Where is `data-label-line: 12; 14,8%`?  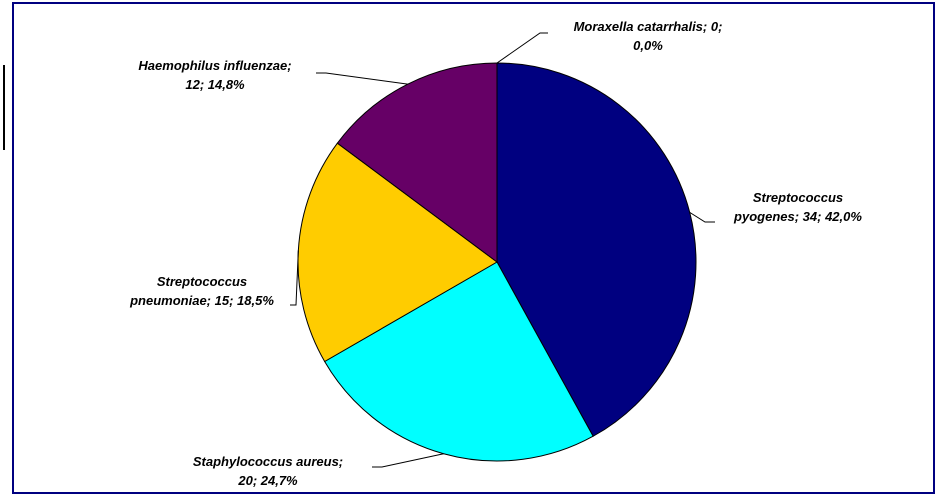
data-label-line: 12; 14,8% is located at coordinates (215, 84).